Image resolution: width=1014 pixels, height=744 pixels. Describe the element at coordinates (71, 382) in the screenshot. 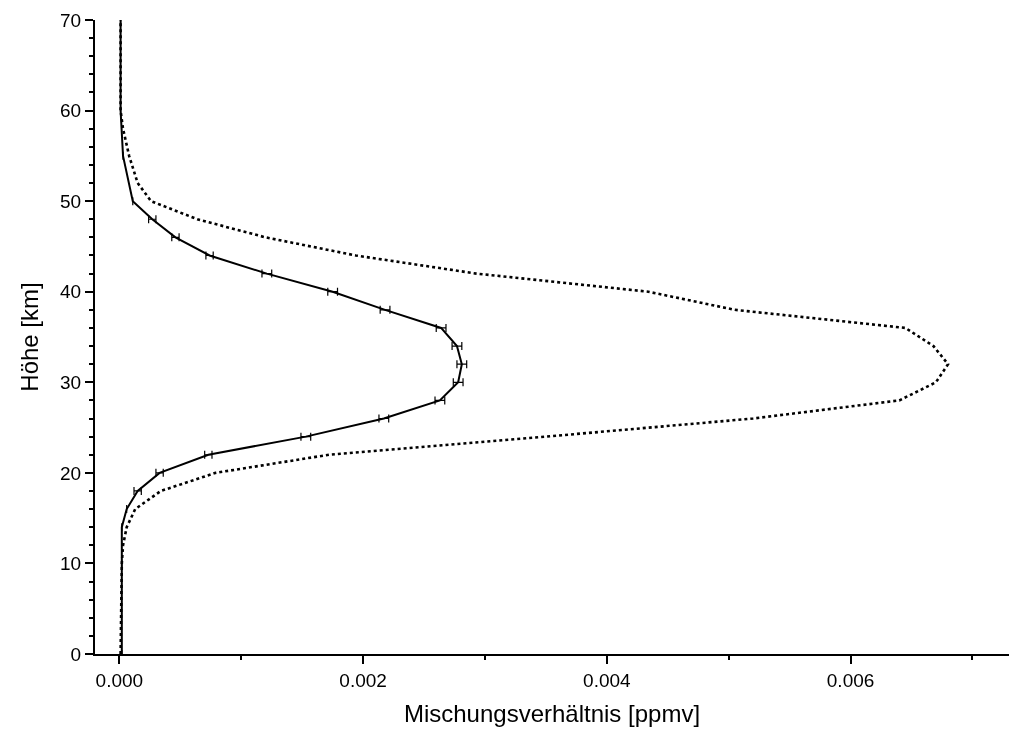

I see `y-tick-label: 30` at that location.